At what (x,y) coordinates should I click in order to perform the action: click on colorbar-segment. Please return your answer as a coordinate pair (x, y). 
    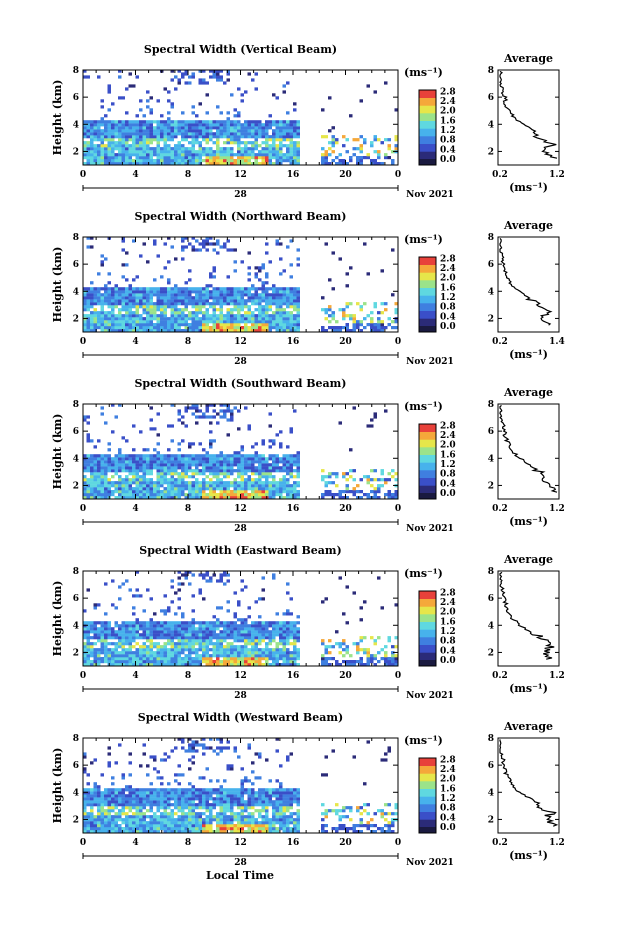
    Looking at the image, I should click on (427, 466).